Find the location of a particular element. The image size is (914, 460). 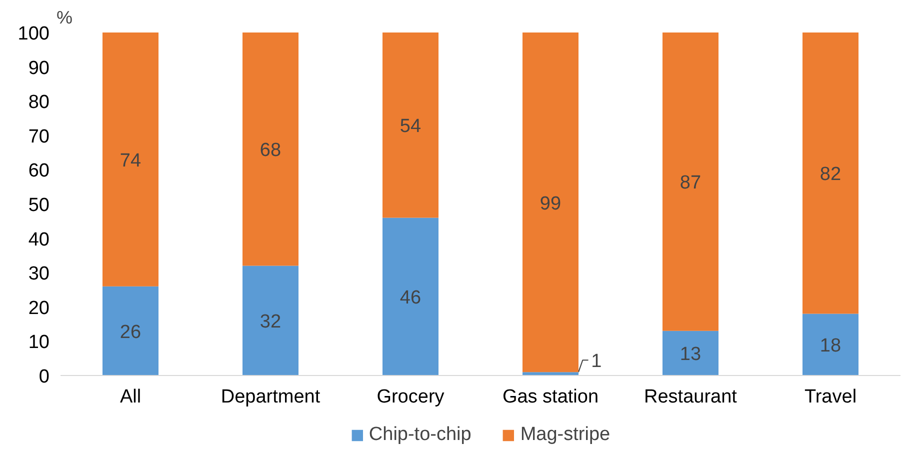

y-tick-label: 40 is located at coordinates (39, 239).